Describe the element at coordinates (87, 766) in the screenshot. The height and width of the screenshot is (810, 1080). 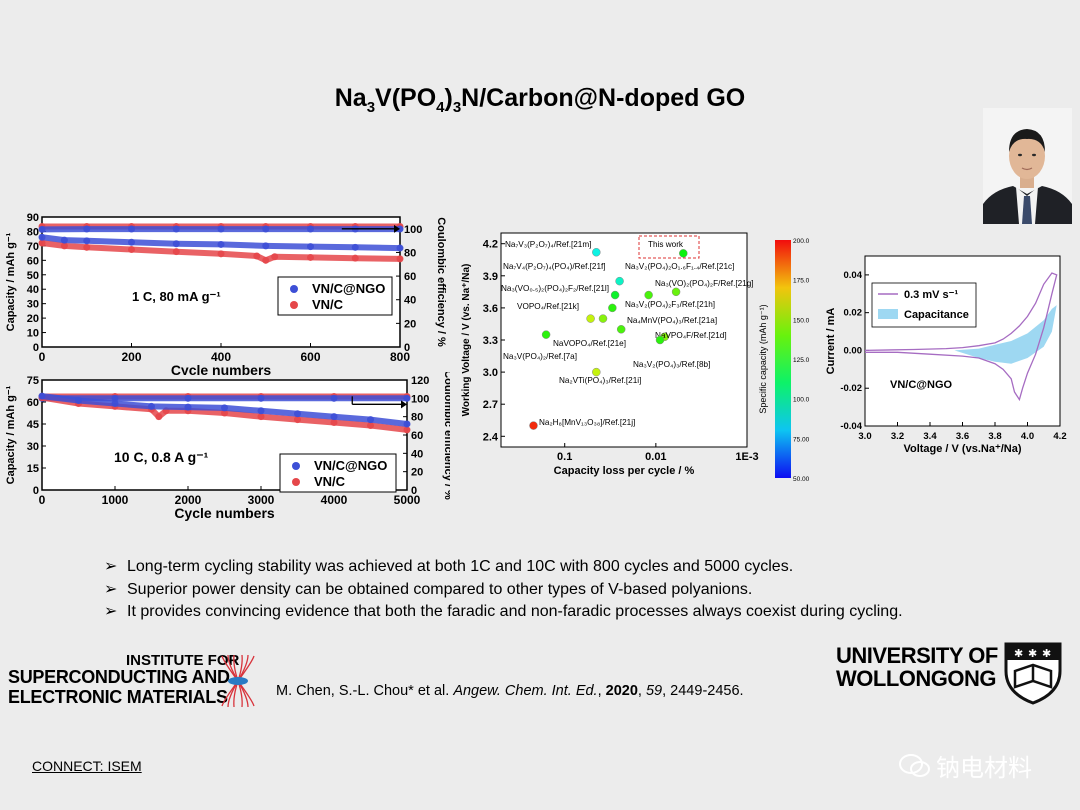
I see `connect-link: CONNECT: ISEM` at that location.